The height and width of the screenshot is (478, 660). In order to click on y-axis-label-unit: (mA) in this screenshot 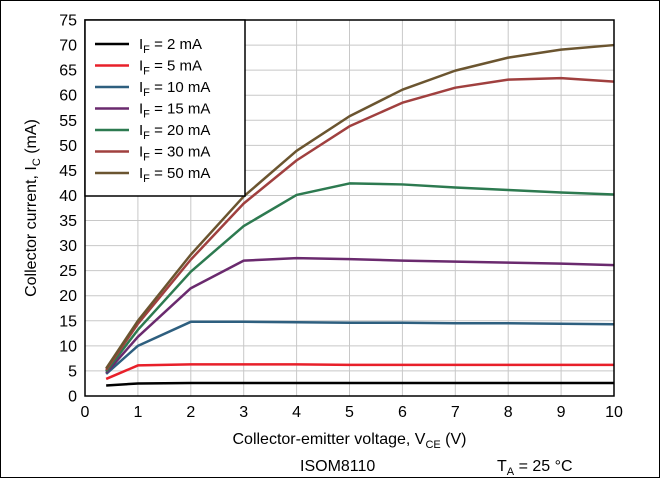, I will do `click(31, 138)`.